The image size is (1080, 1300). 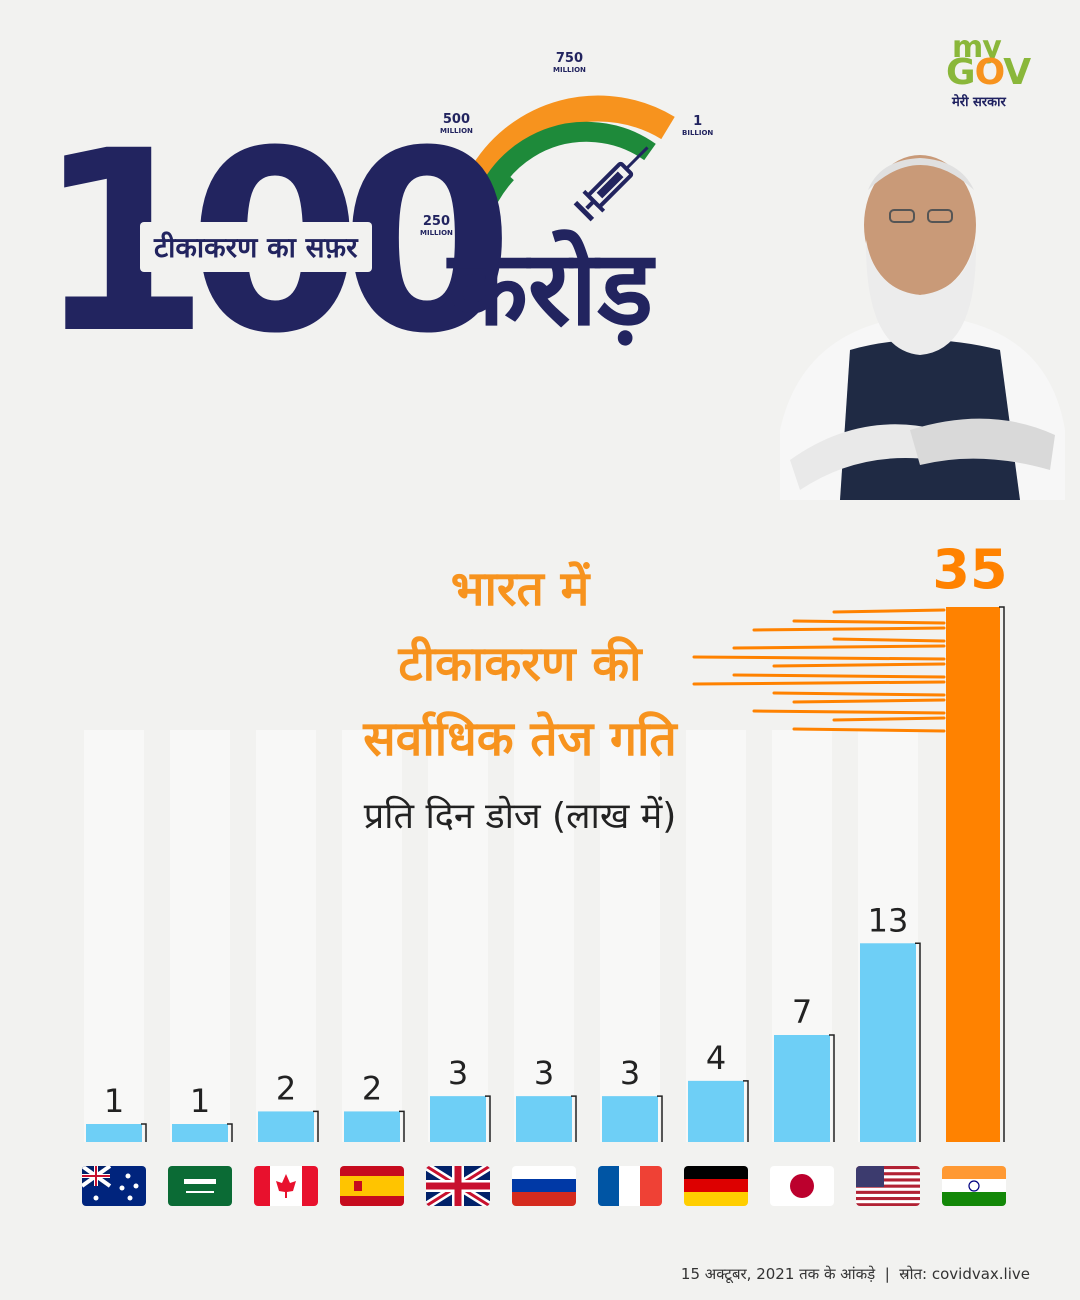 What do you see at coordinates (922, 327) in the screenshot?
I see `leader-portrait` at bounding box center [922, 327].